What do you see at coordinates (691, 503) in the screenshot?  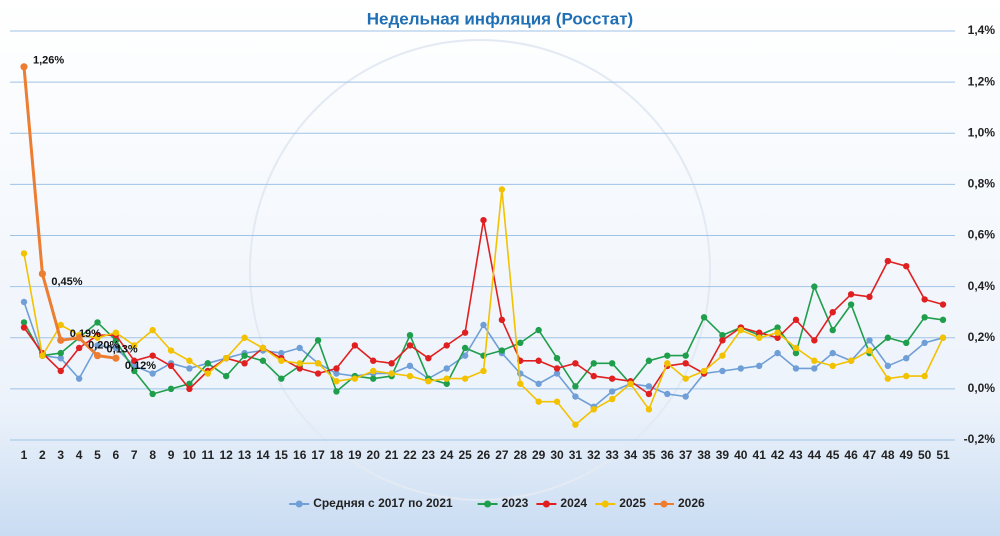 I see `legend-label: 2026` at bounding box center [691, 503].